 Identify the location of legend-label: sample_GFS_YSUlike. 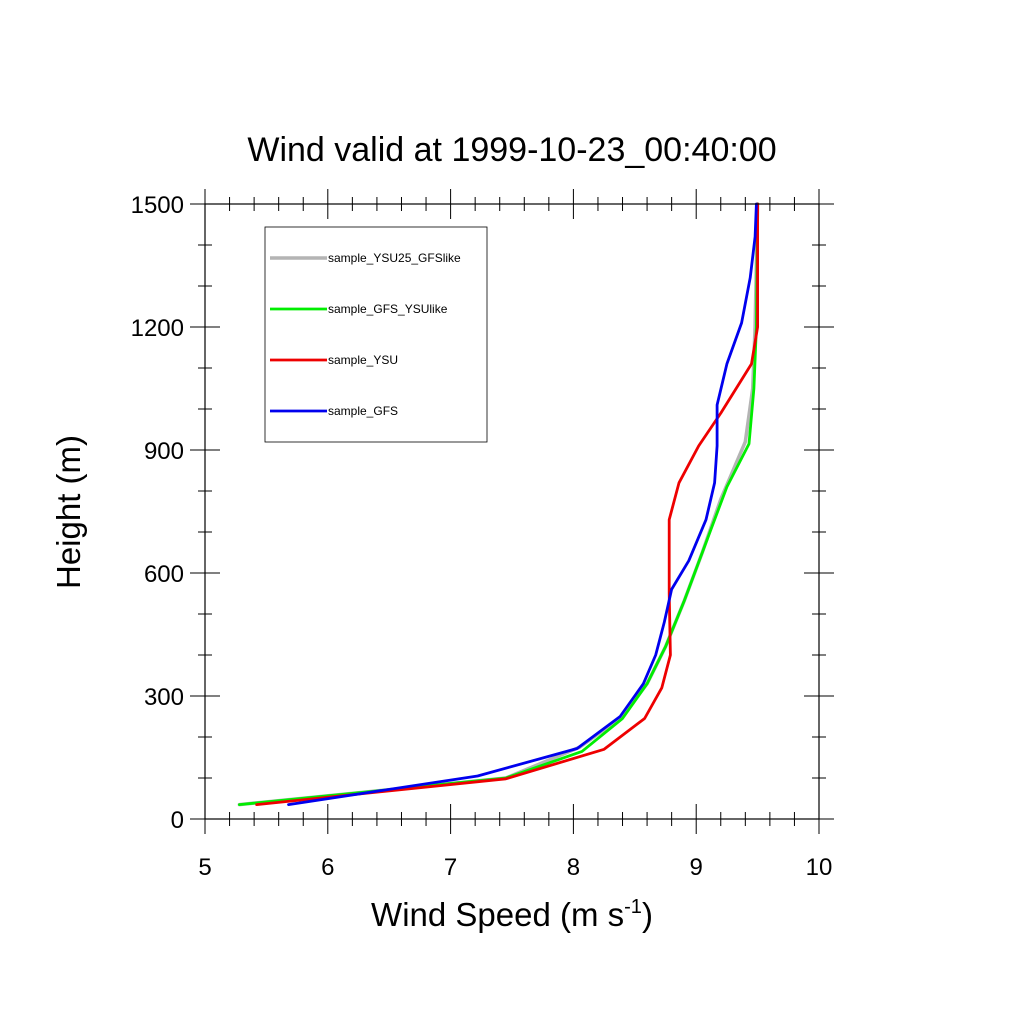
(388, 309).